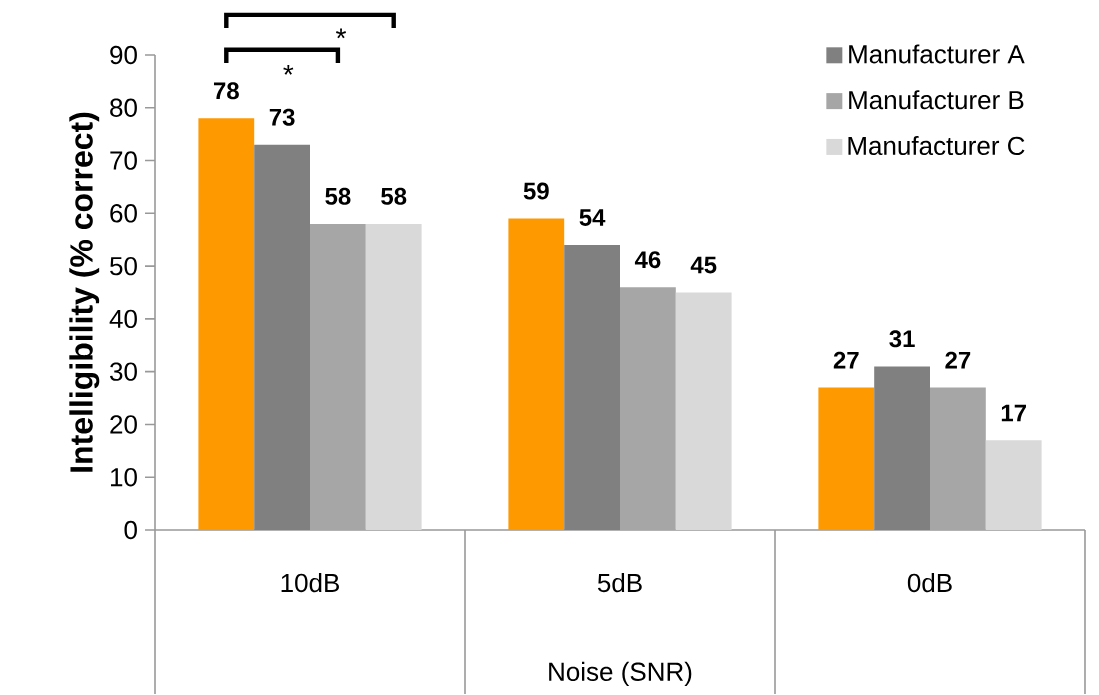  I want to click on y-tick-label: 90, so click(123, 55).